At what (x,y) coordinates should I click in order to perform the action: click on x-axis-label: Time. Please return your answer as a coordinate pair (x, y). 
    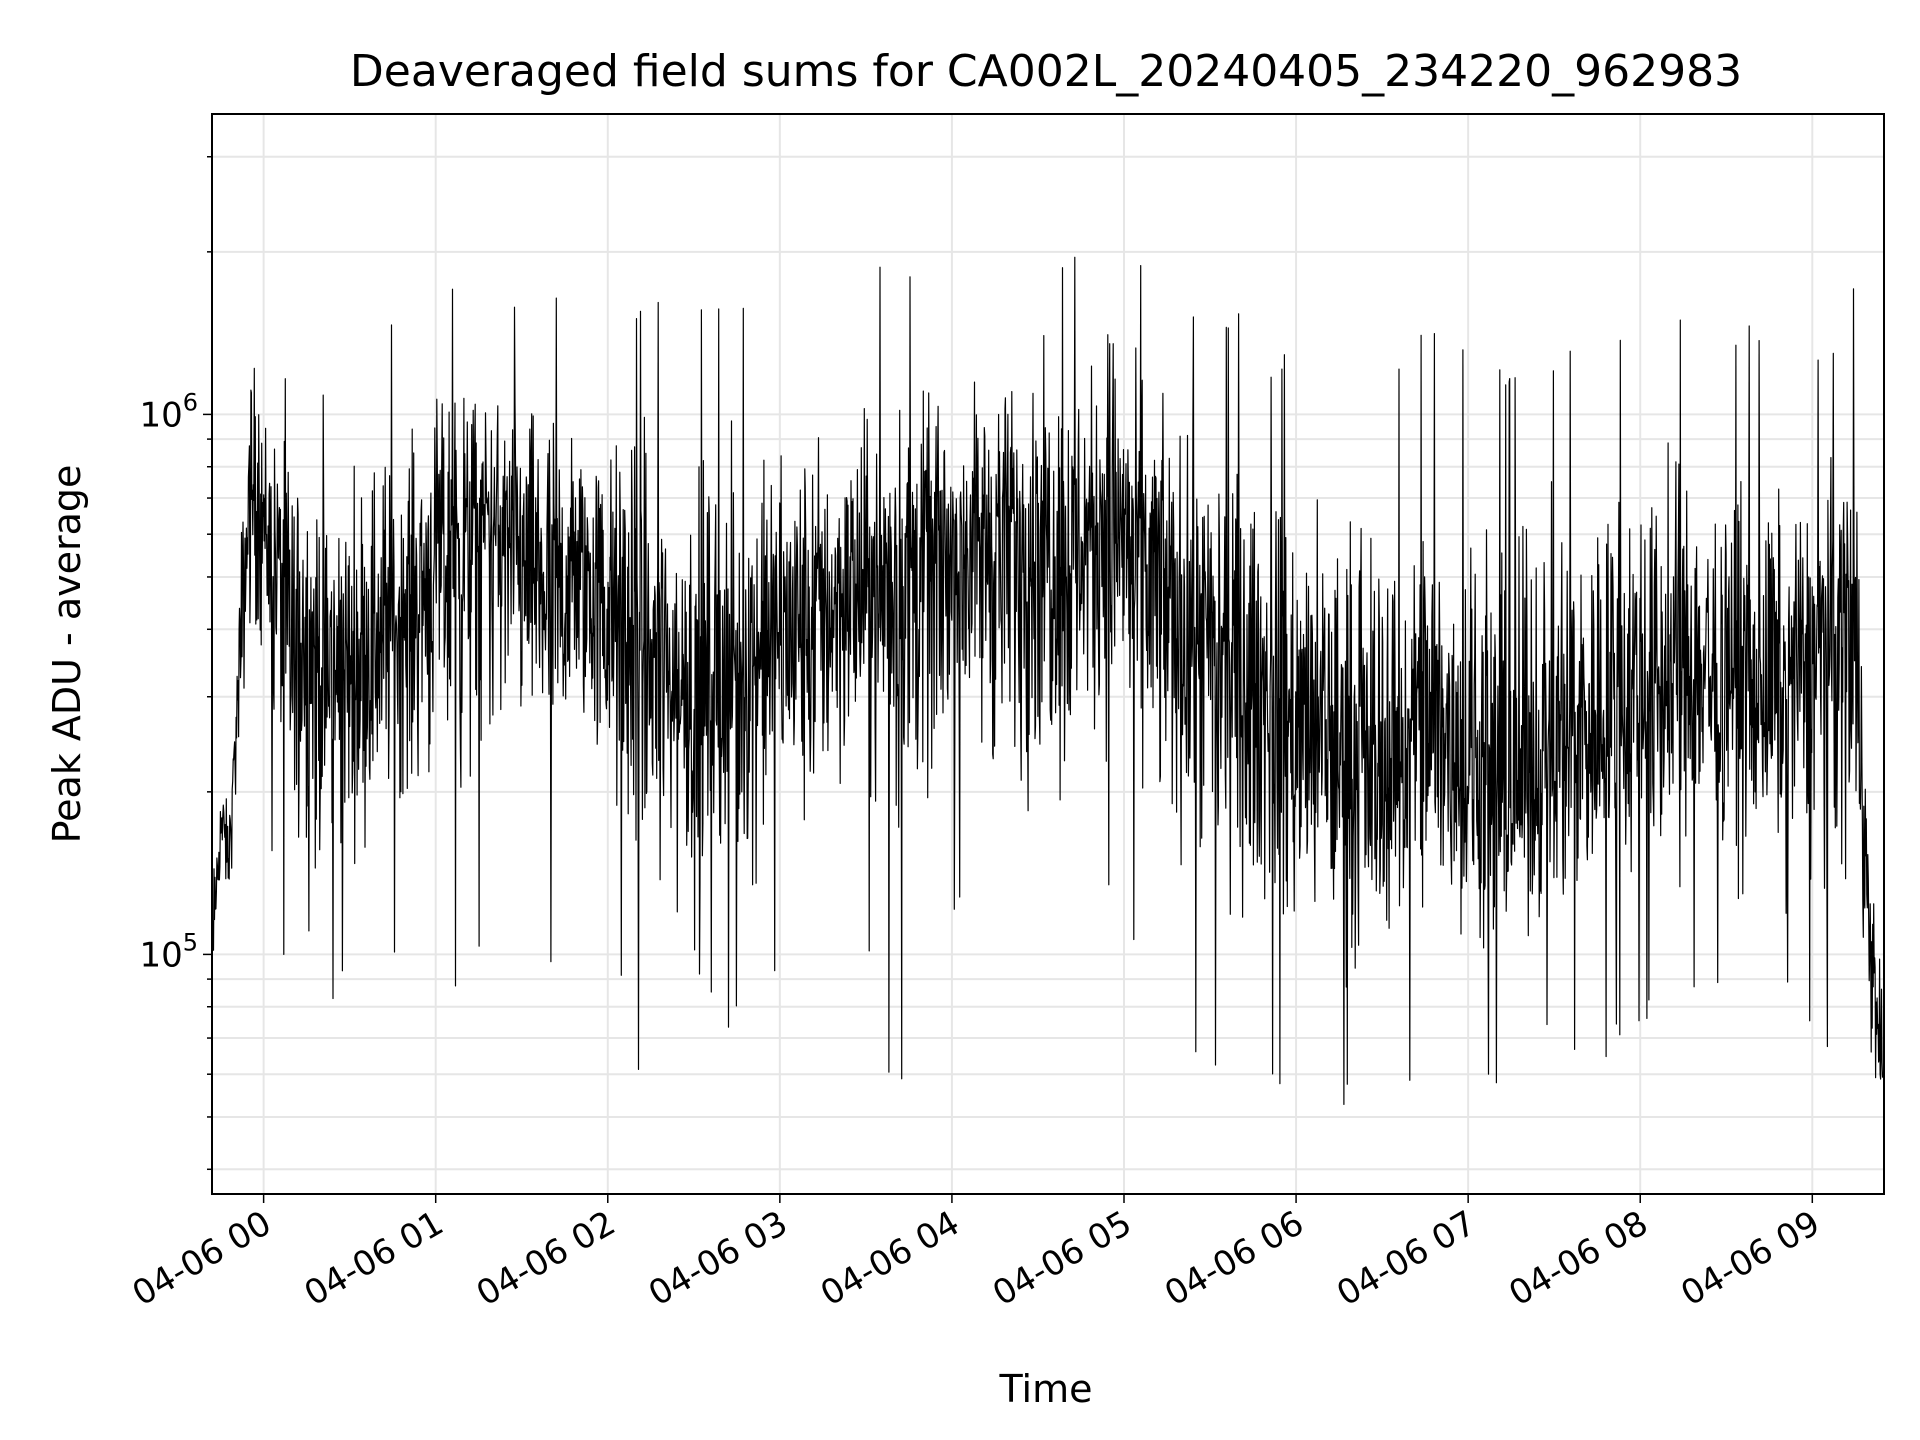
    Looking at the image, I should click on (1046, 1389).